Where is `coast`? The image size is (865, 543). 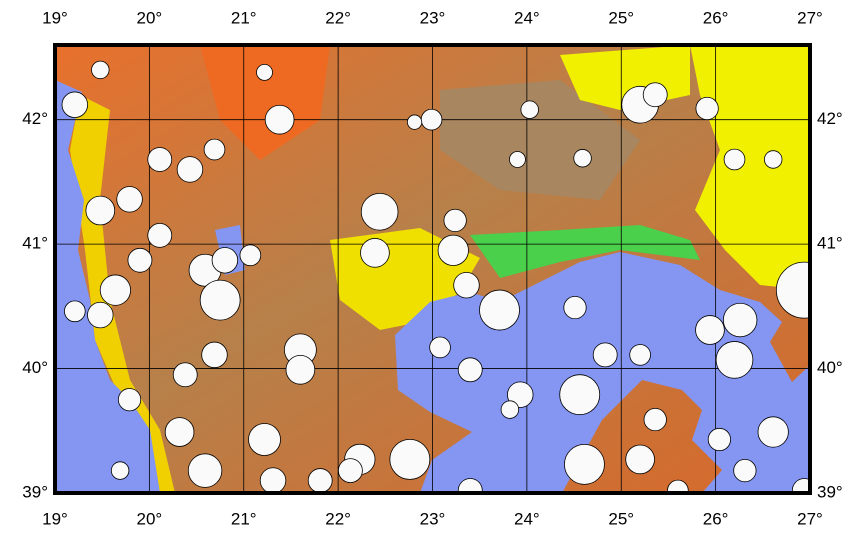
coast is located at coordinates (122, 294).